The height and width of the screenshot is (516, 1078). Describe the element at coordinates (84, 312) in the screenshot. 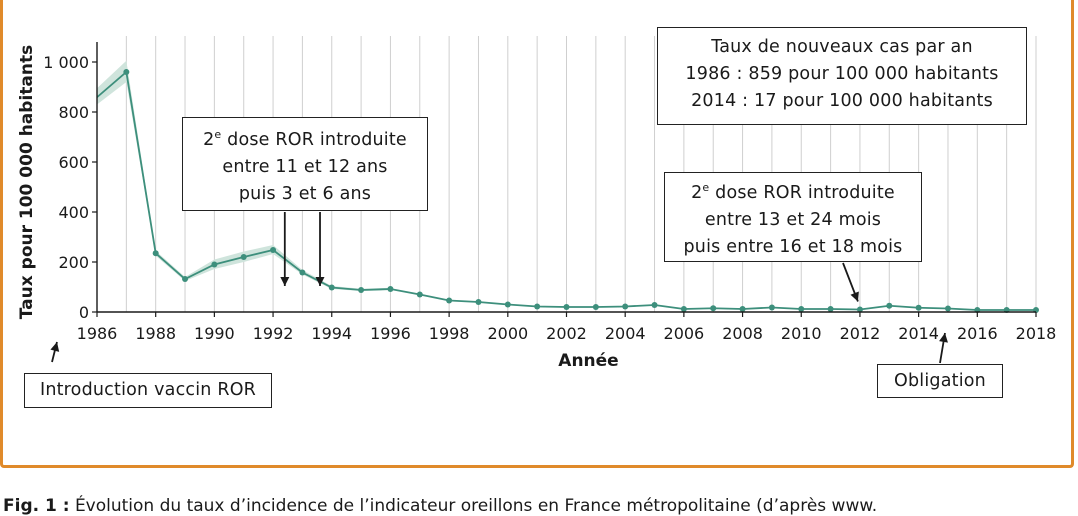

I see `y-tick-label: 0` at that location.